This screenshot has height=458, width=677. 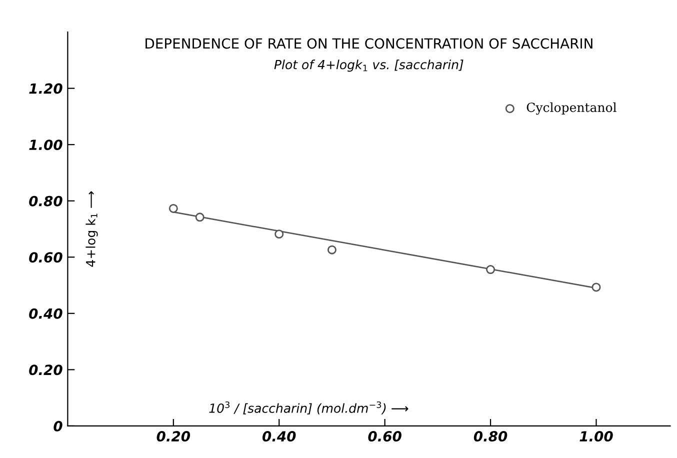 What do you see at coordinates (491, 436) in the screenshot?
I see `x-tick-label: 0.80` at bounding box center [491, 436].